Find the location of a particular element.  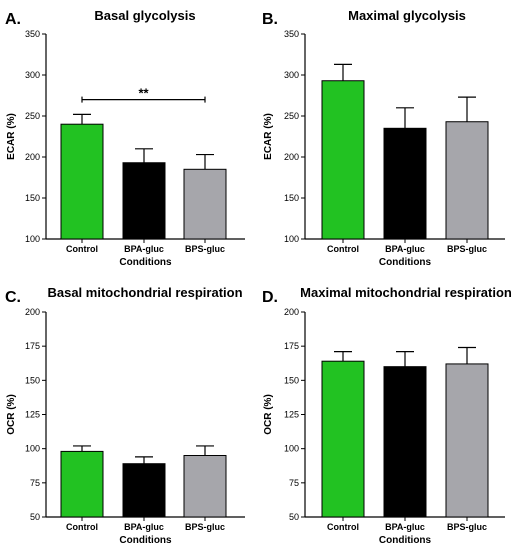

panel-c-y-tick-label: 75 is located at coordinates (35, 483).